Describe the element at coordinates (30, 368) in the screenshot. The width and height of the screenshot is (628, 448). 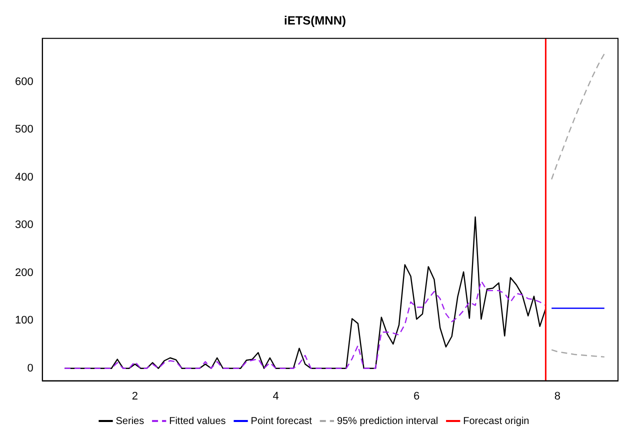
I see `y-tick-label: 0` at that location.